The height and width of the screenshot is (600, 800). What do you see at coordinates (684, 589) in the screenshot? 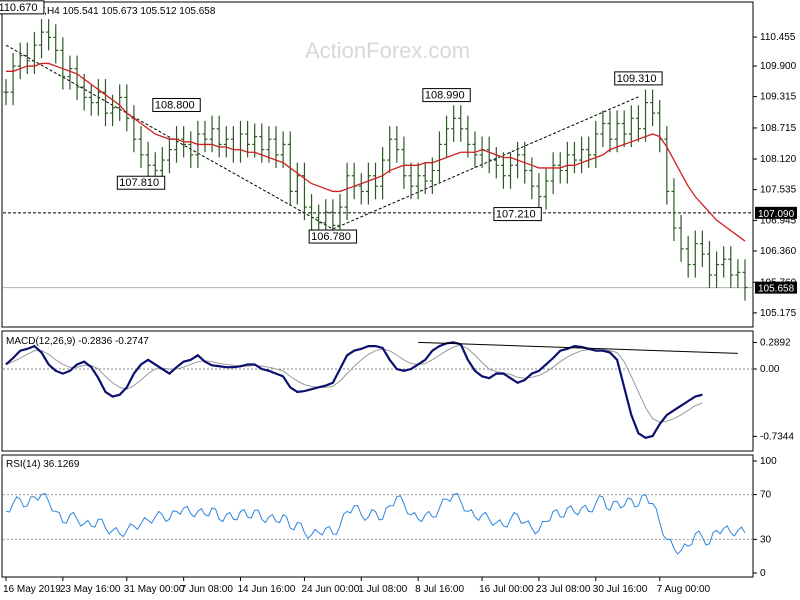
I see `time-axis-tick-label: 7 Aug 00:00` at bounding box center [684, 589].